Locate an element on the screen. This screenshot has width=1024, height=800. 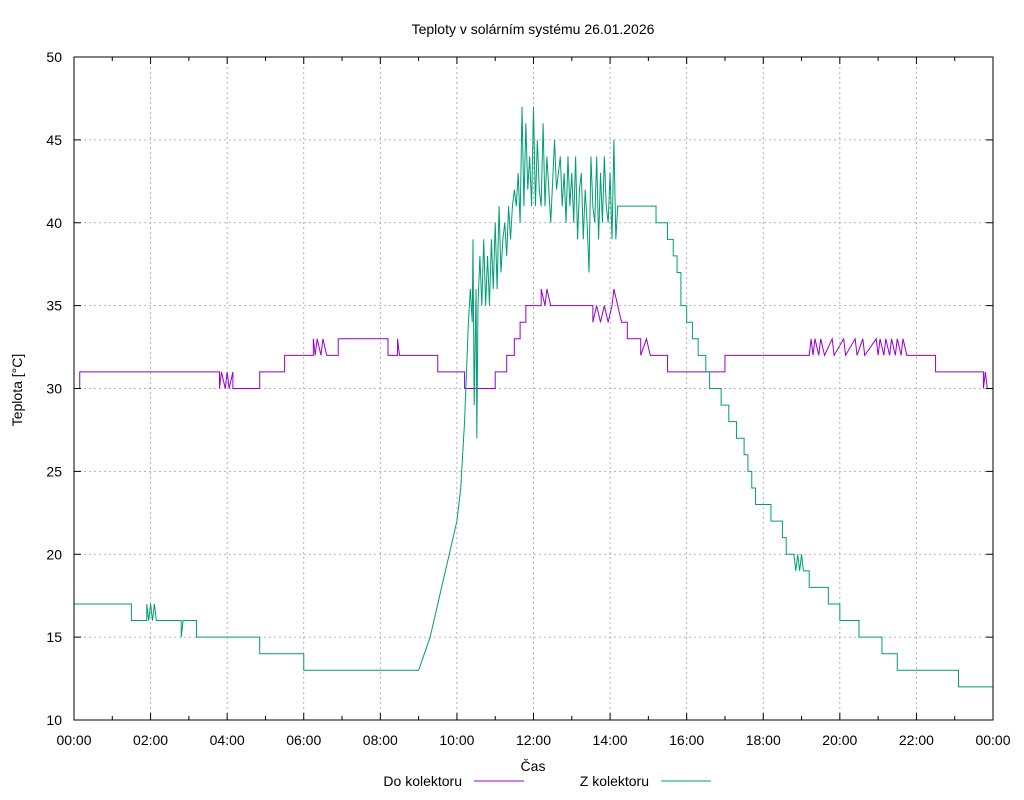
x-tick-label: 18:00 is located at coordinates (763, 740).